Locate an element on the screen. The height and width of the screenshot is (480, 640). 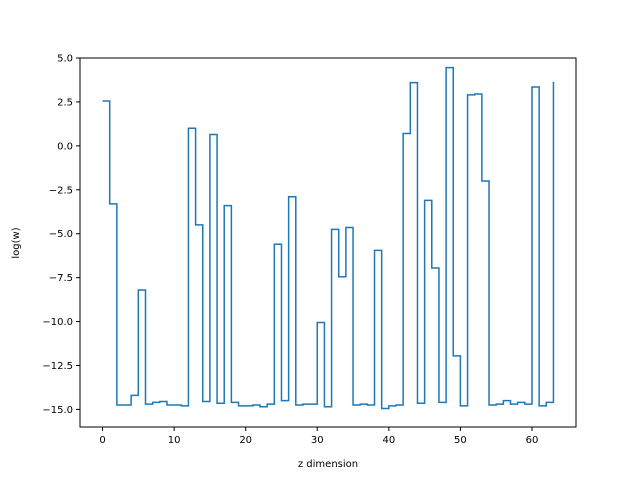
y-tick-label: −15.0 is located at coordinates (57, 410).